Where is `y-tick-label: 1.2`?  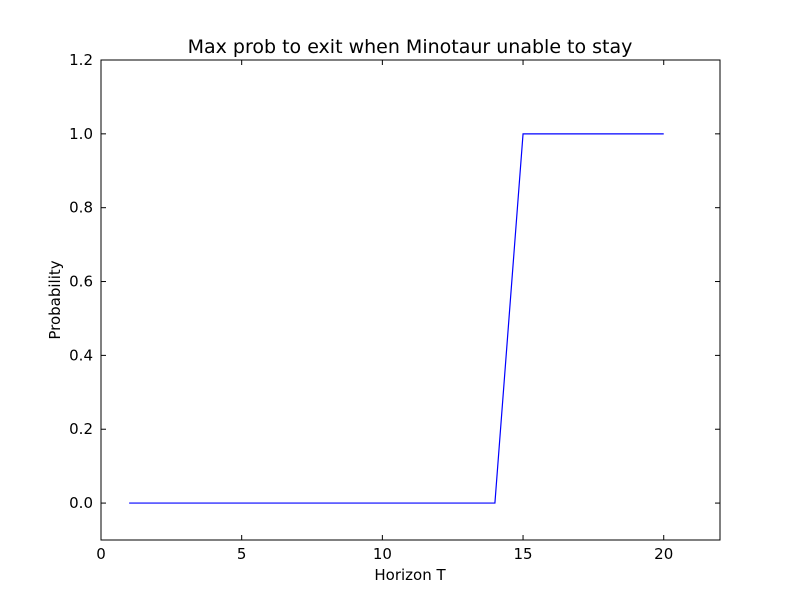
y-tick-label: 1.2 is located at coordinates (81, 60).